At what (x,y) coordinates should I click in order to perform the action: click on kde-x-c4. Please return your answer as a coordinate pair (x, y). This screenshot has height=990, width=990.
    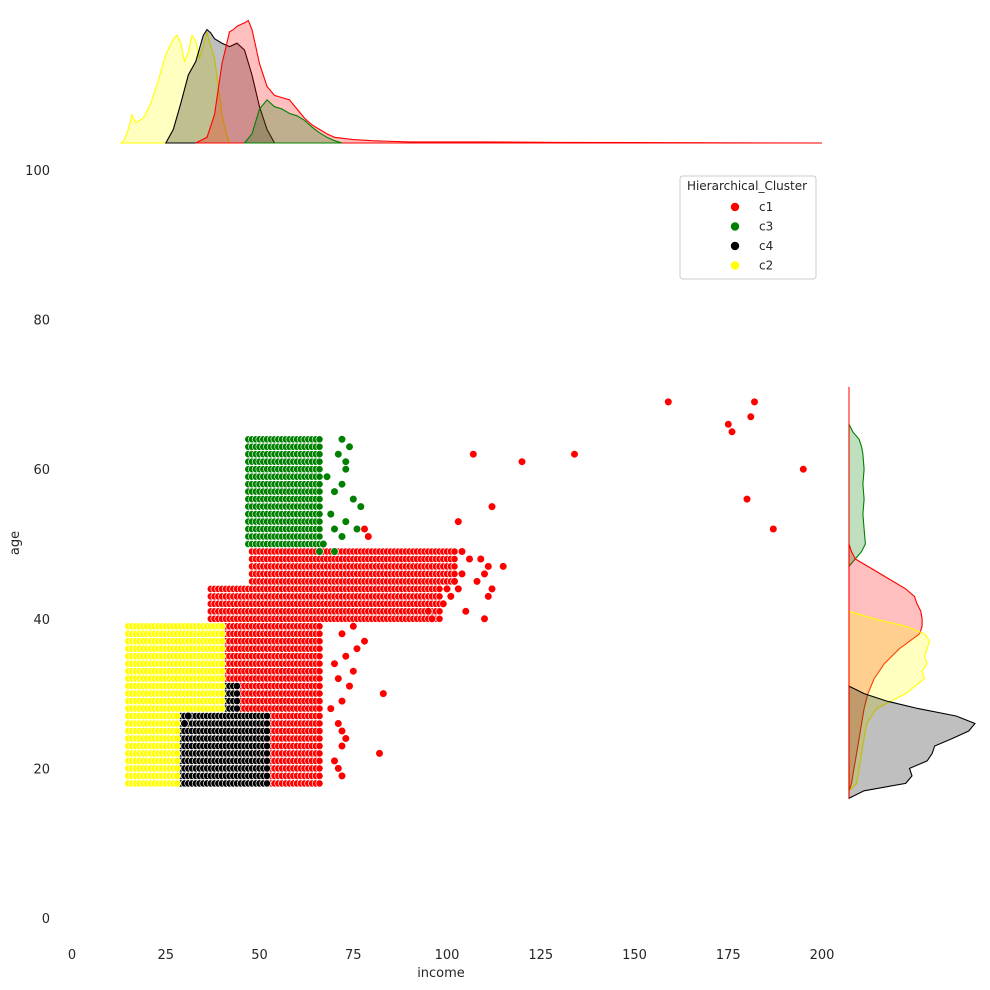
    Looking at the image, I should click on (220, 86).